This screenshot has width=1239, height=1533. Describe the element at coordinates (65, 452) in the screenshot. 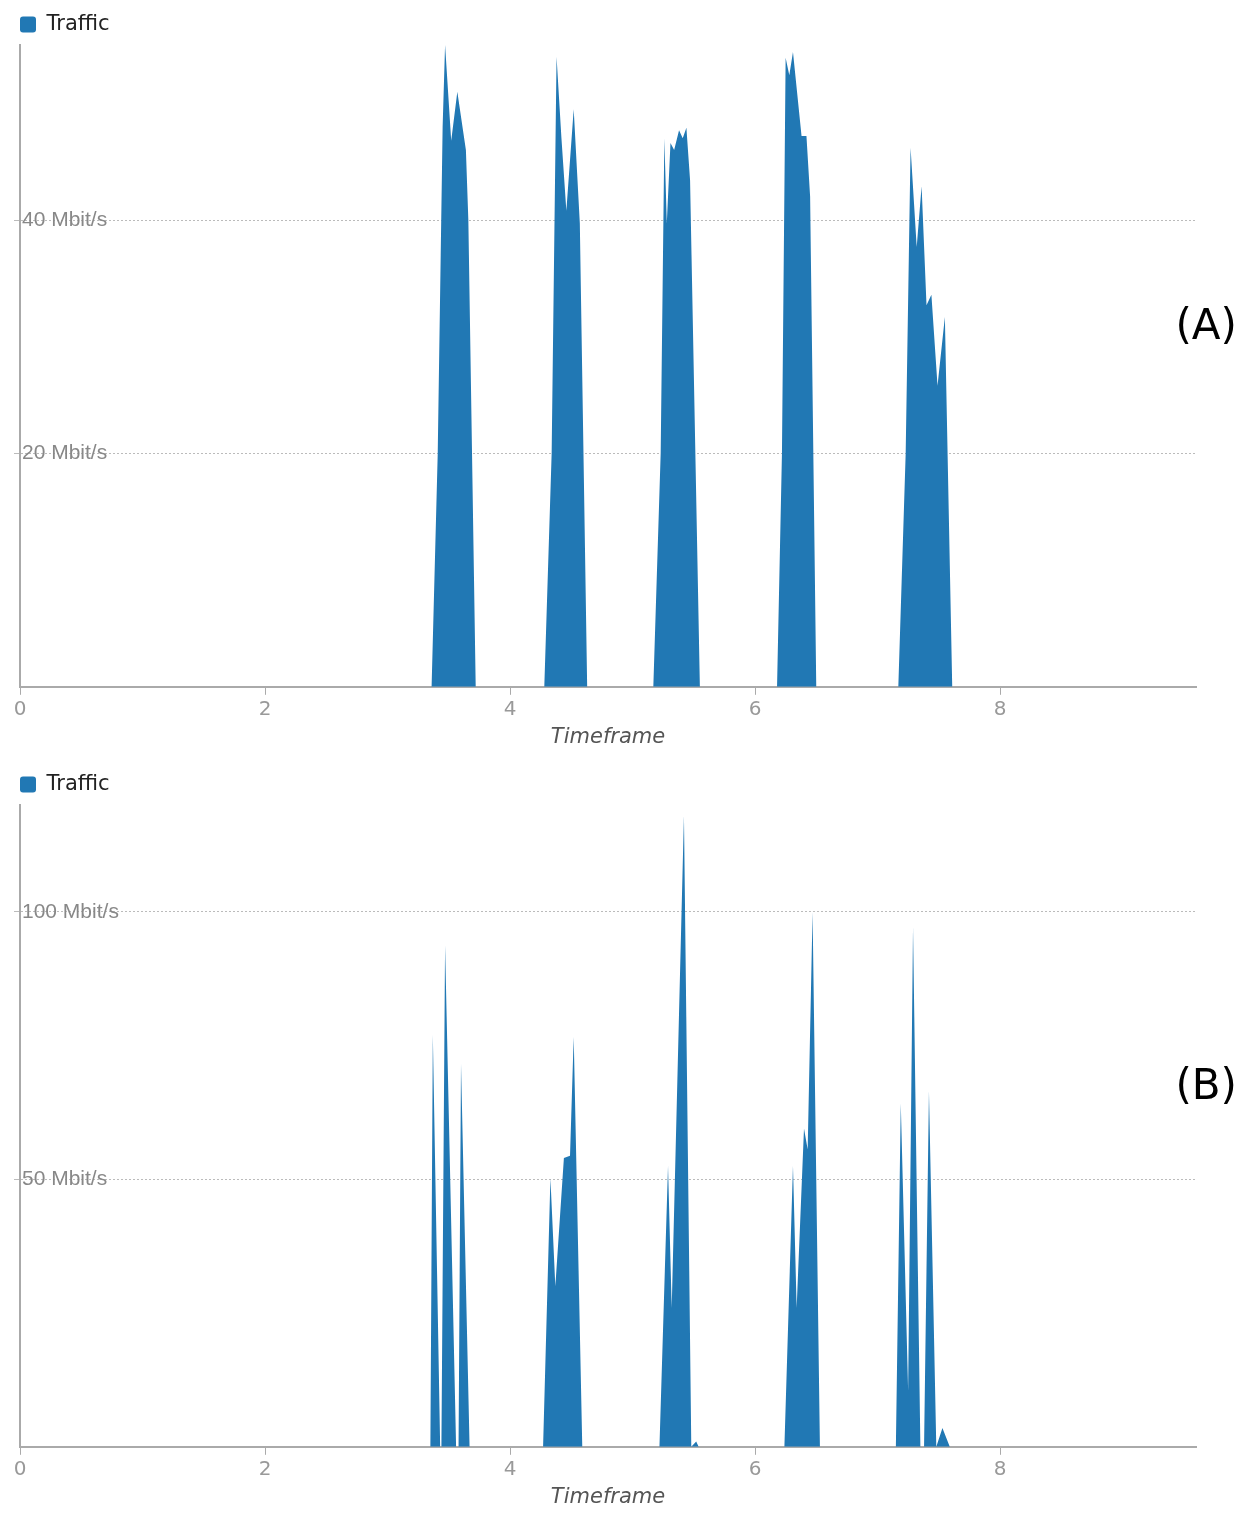

I see `y-tick-label: 20 Mbit/s` at that location.